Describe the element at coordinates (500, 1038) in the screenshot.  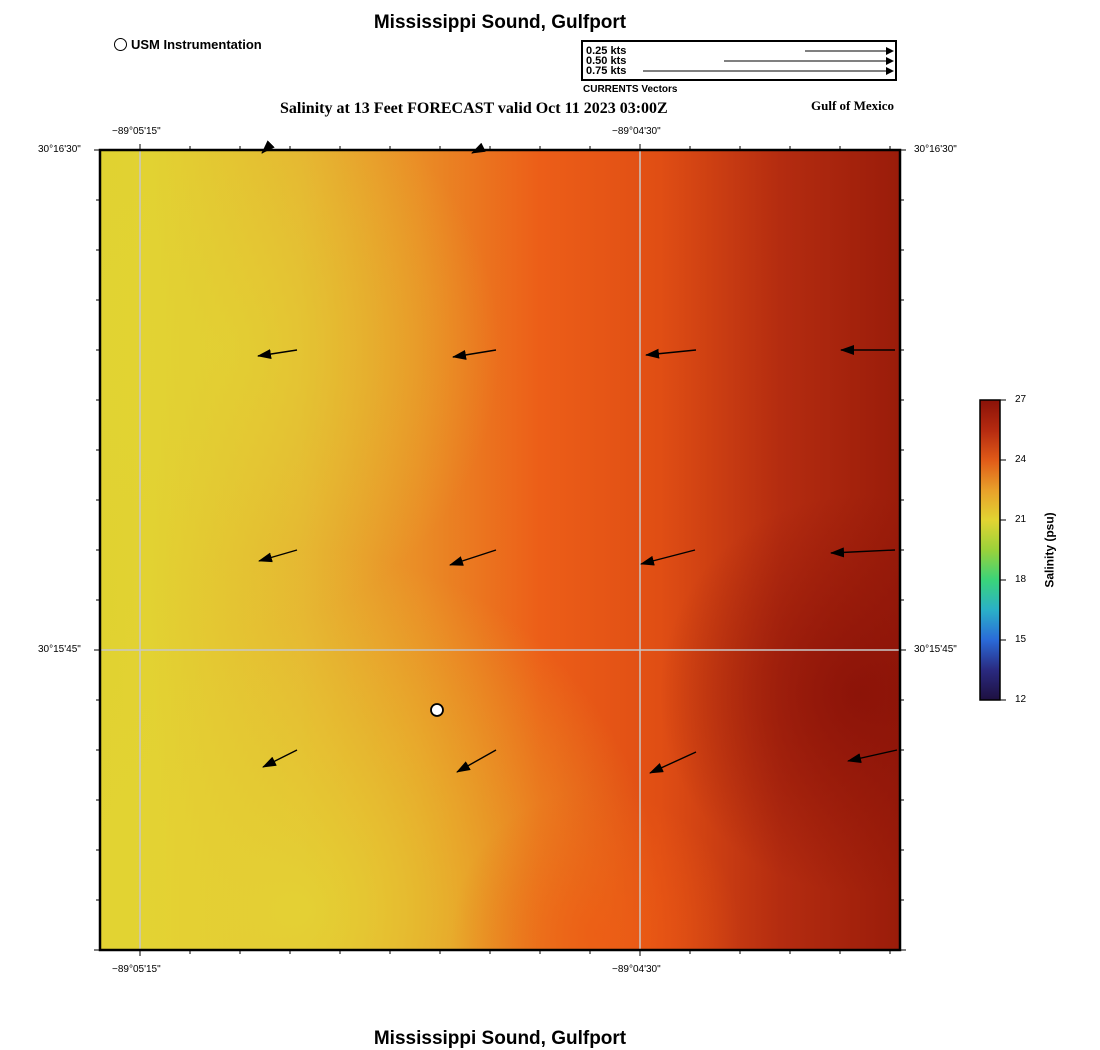
I see `footer-title: Mississippi Sound, Gulfport` at that location.